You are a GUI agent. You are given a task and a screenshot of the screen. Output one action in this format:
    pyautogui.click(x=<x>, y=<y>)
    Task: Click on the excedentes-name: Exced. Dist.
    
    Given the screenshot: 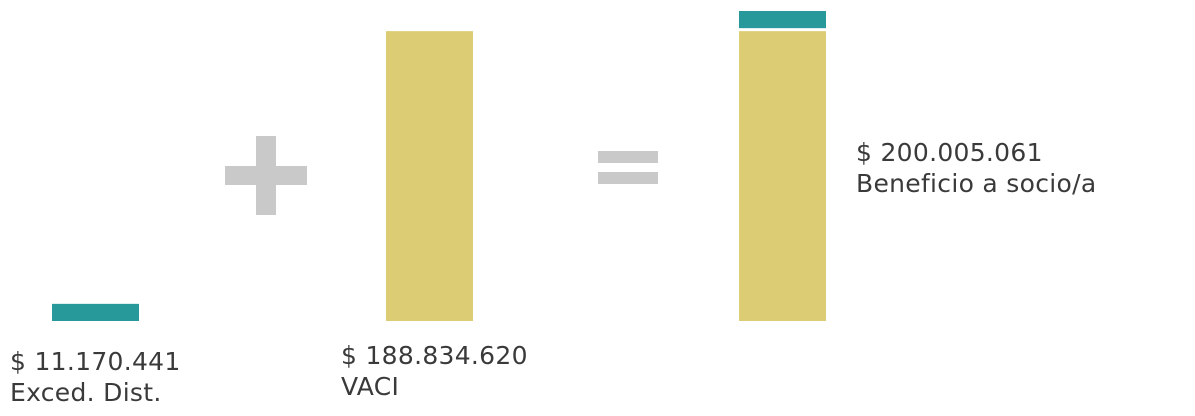 What is the action you would take?
    pyautogui.click(x=86, y=392)
    